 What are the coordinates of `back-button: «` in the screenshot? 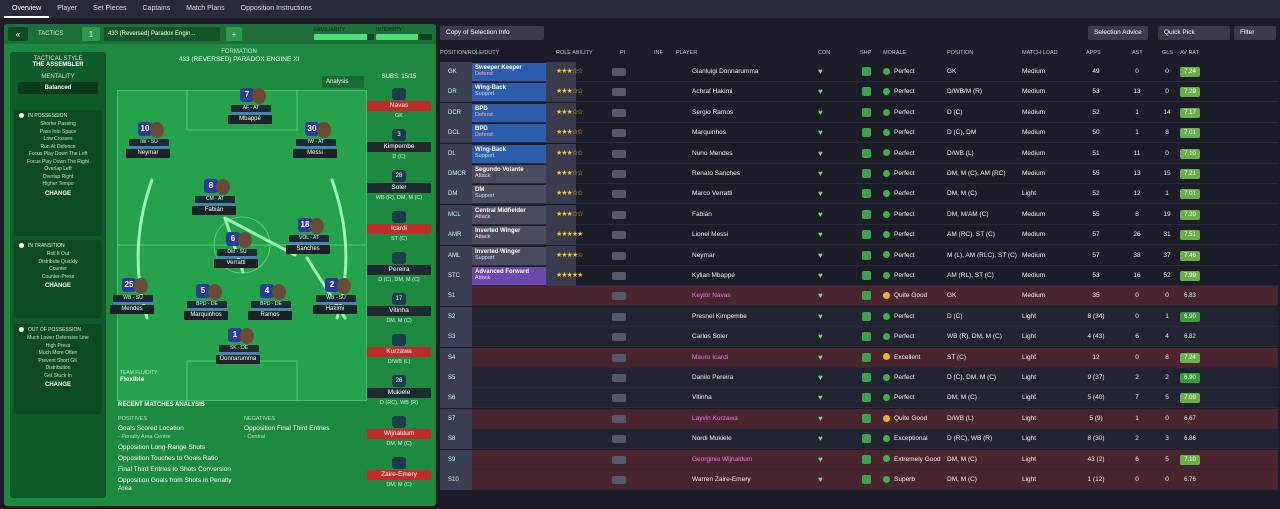 It's located at (18, 34).